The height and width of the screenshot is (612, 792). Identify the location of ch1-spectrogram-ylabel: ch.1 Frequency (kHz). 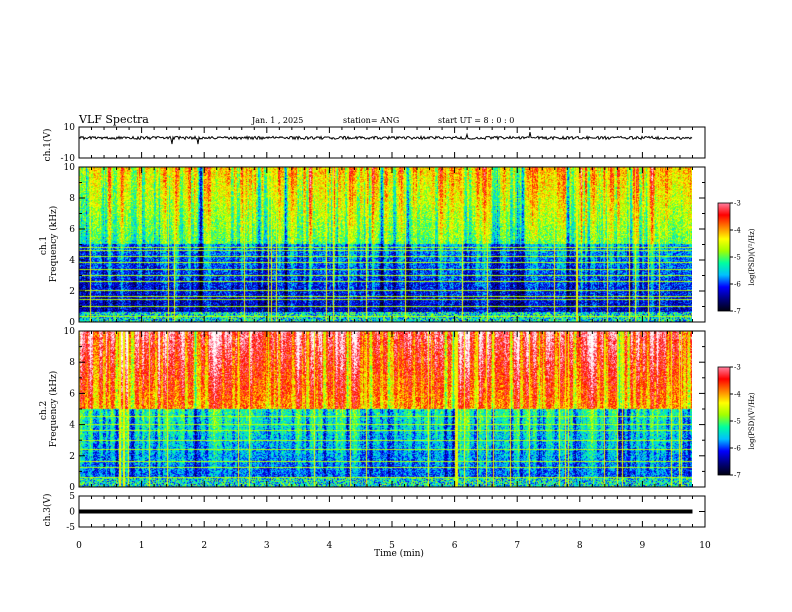
(49, 244).